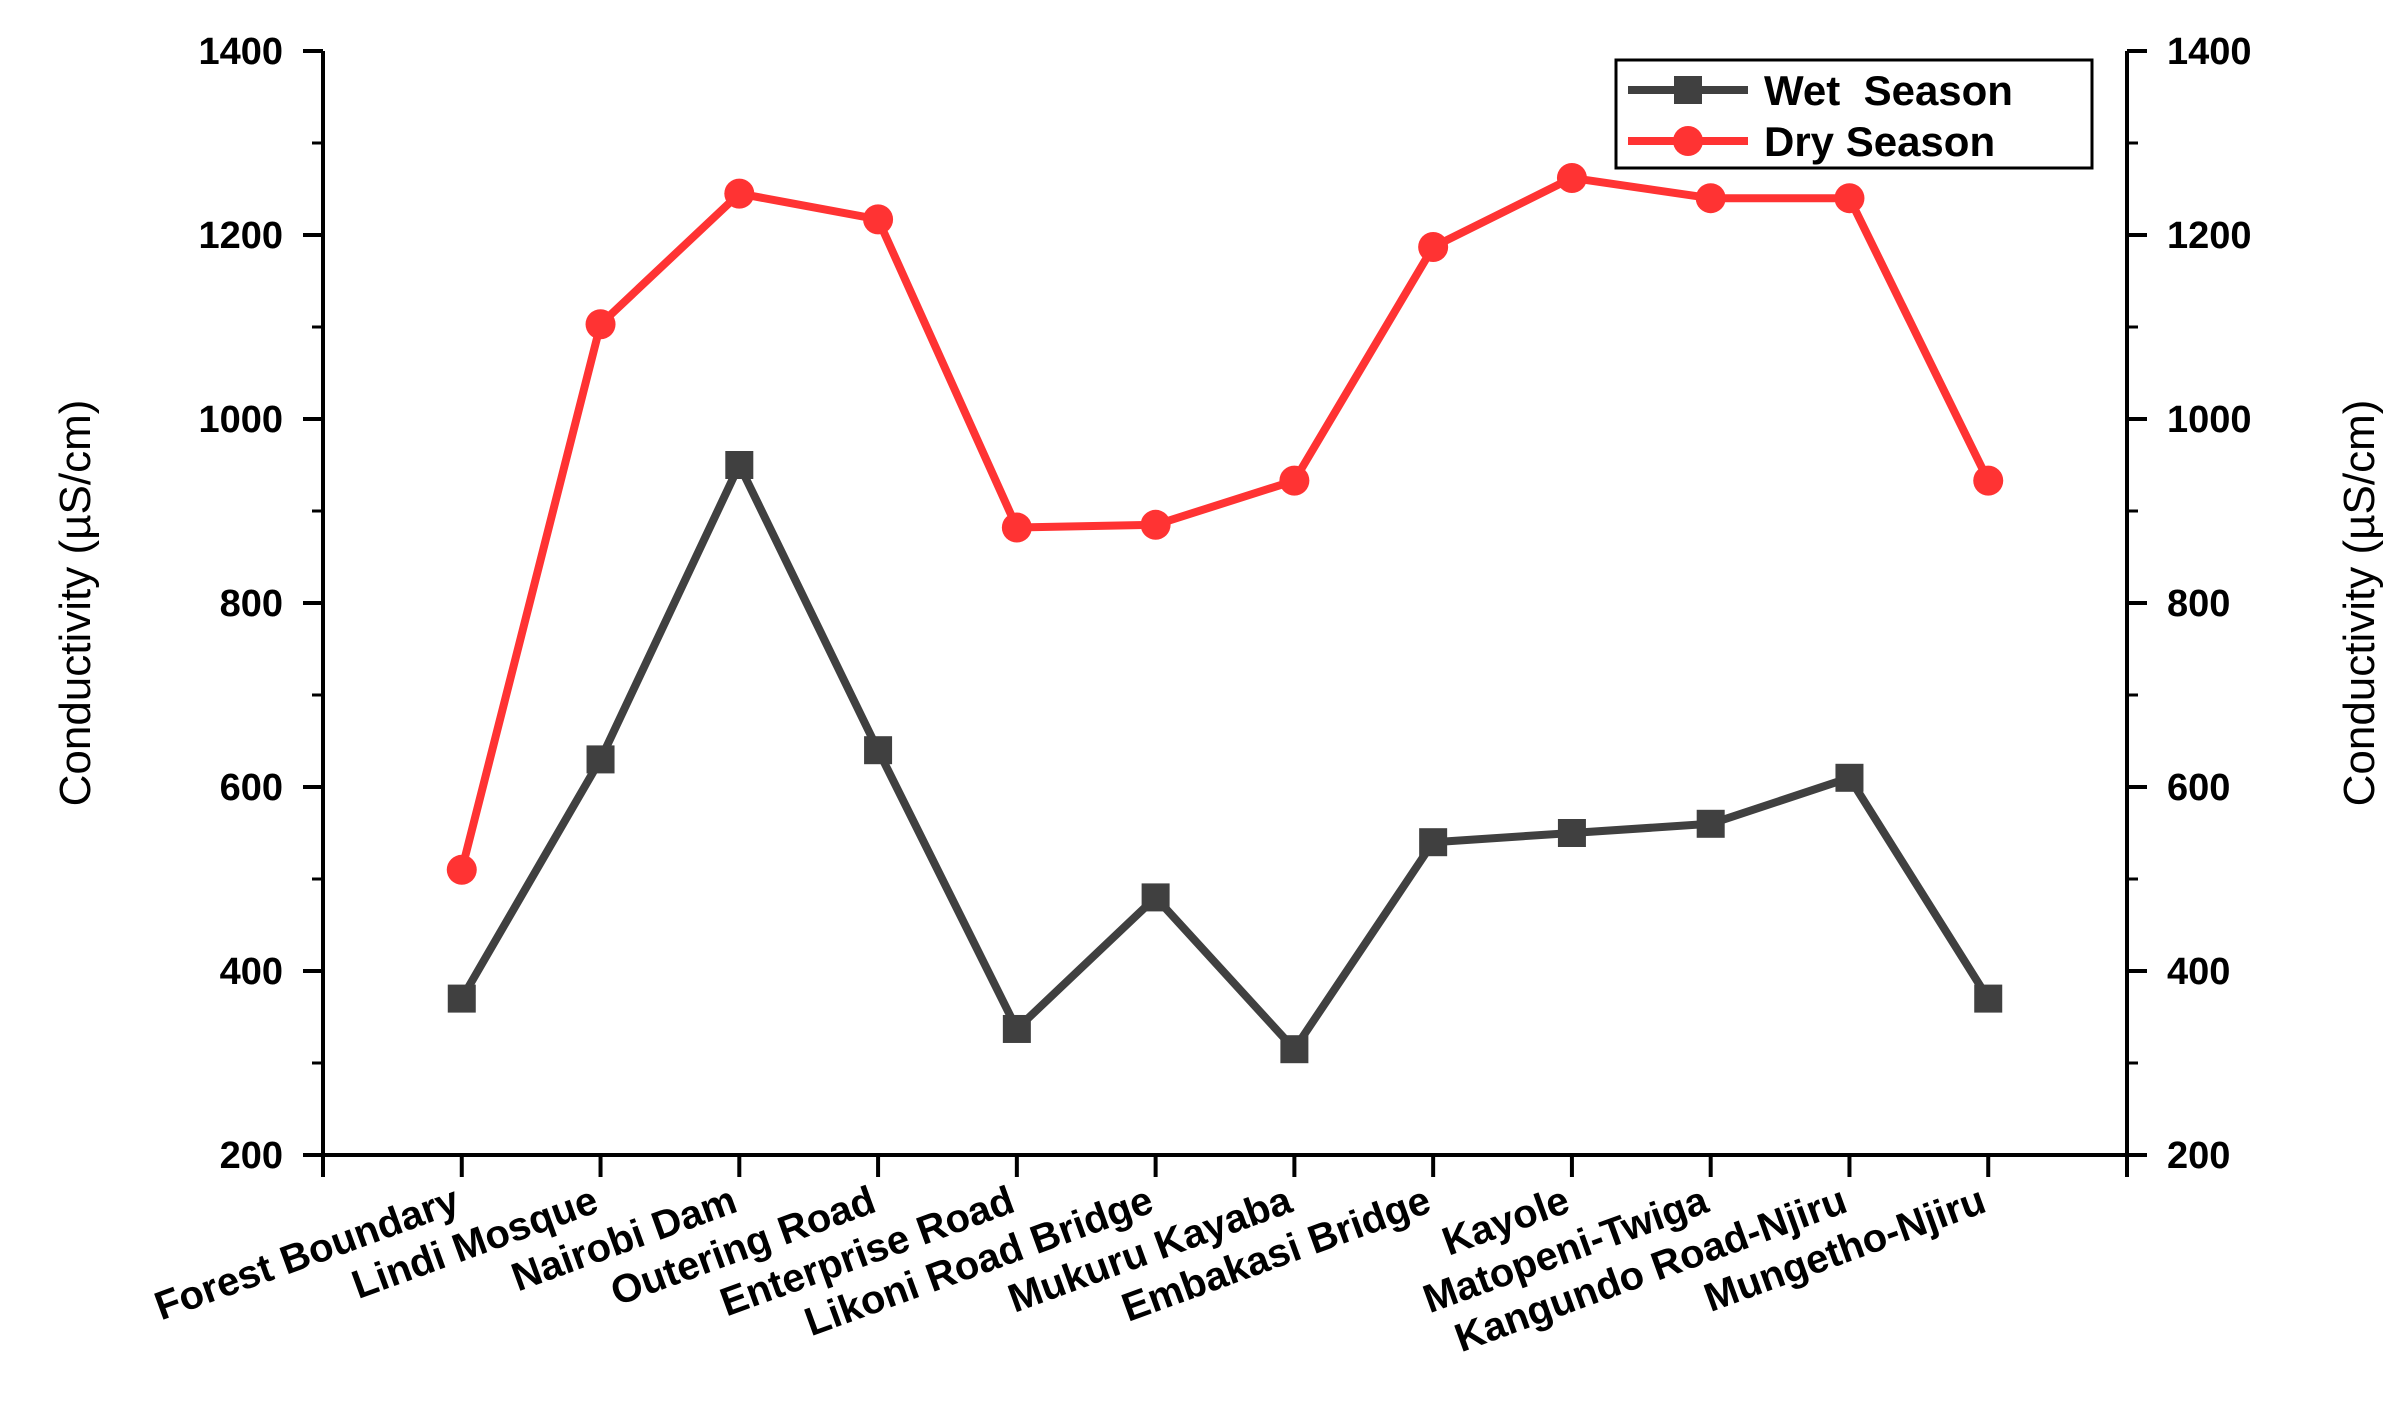  I want to click on y-tick-label-right: 1000, so click(2209, 420).